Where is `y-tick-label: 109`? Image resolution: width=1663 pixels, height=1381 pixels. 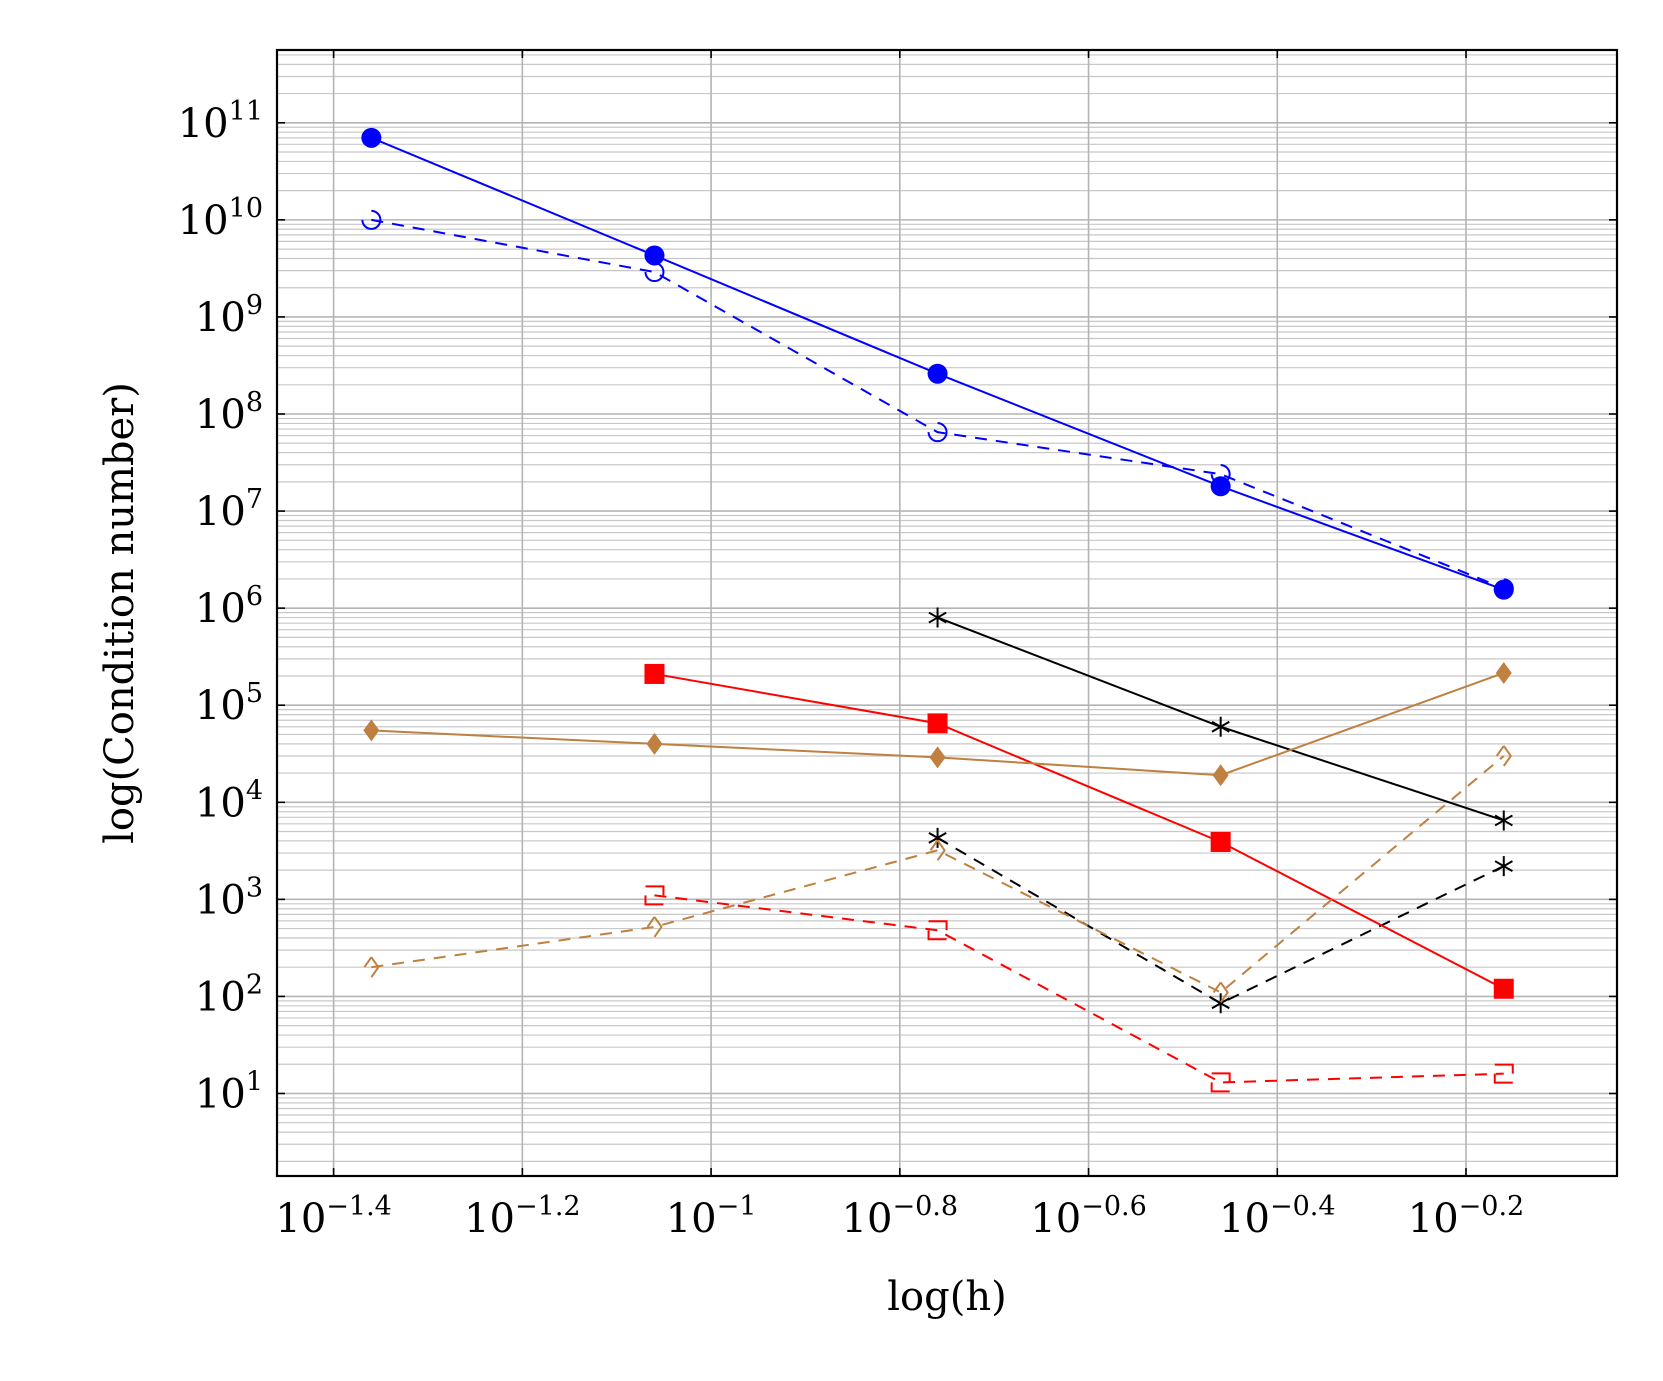
y-tick-label: 109 is located at coordinates (229, 315).